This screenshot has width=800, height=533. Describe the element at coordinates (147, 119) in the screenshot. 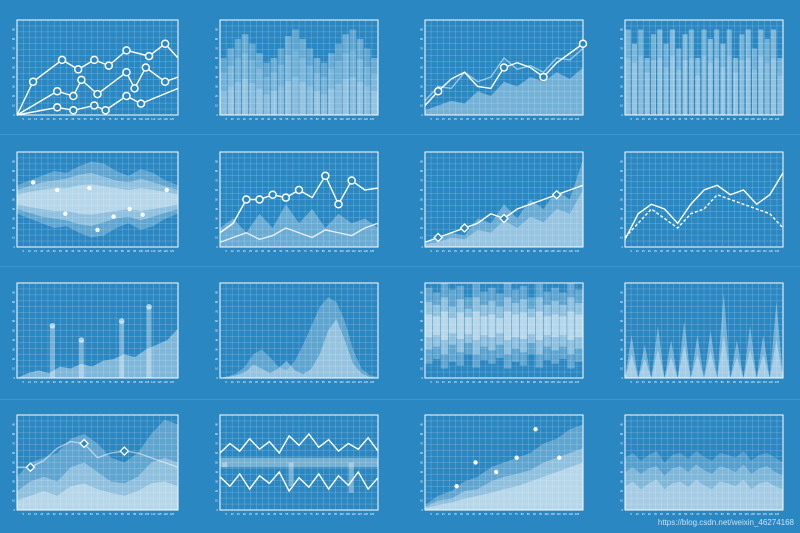

I see `x-tick-label: 105` at that location.